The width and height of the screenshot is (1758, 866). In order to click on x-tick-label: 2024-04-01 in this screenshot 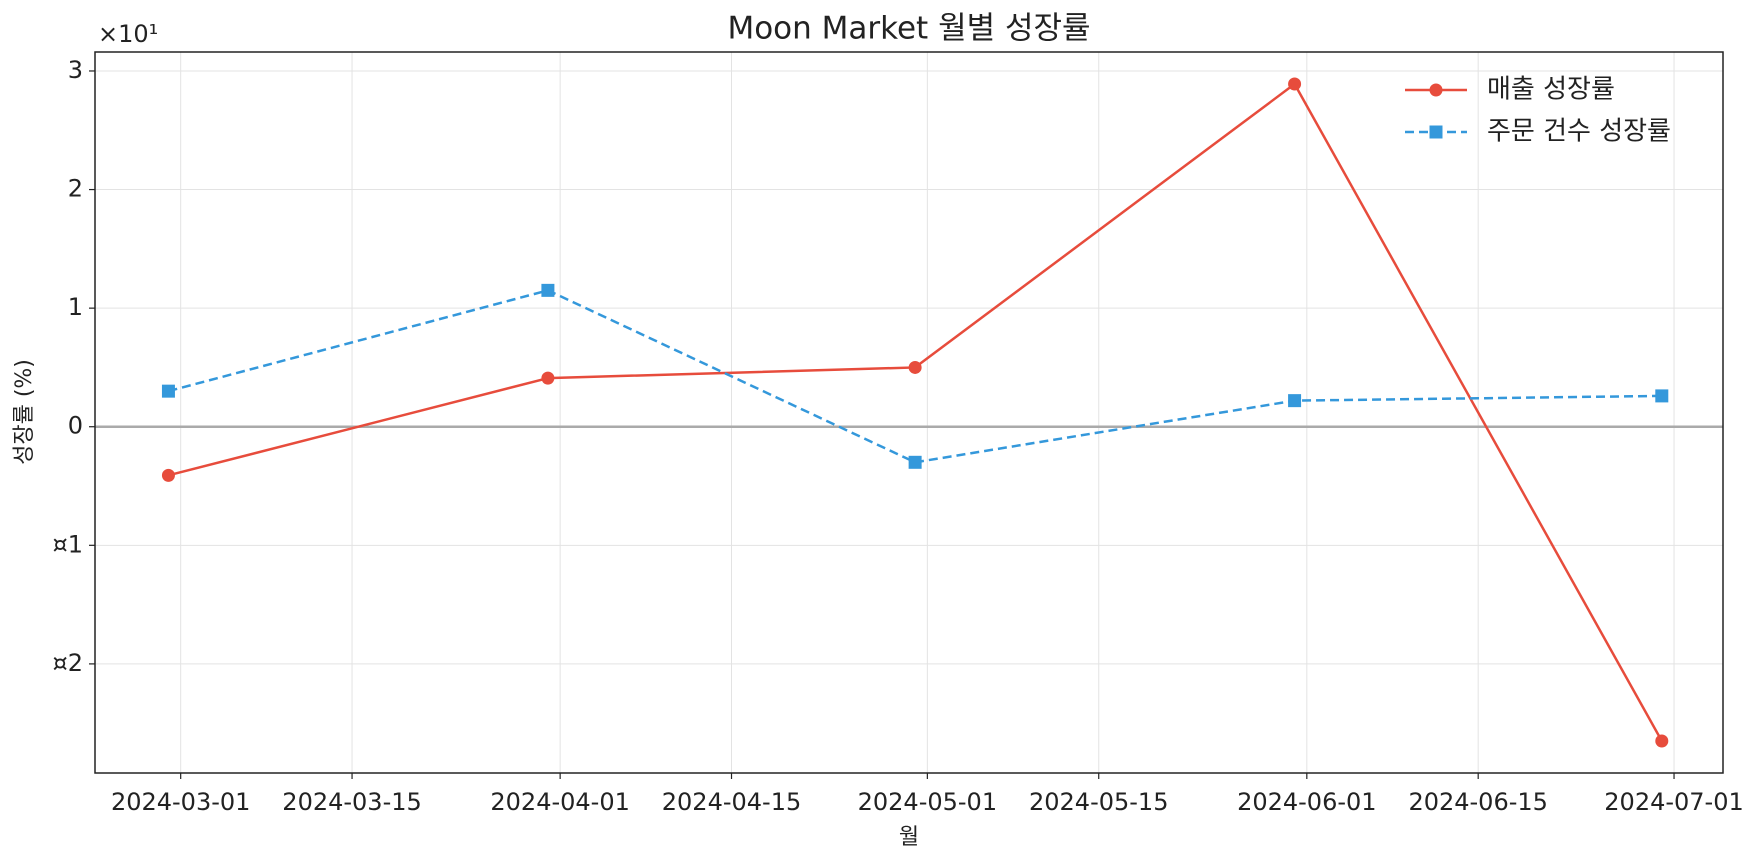, I will do `click(559, 802)`.